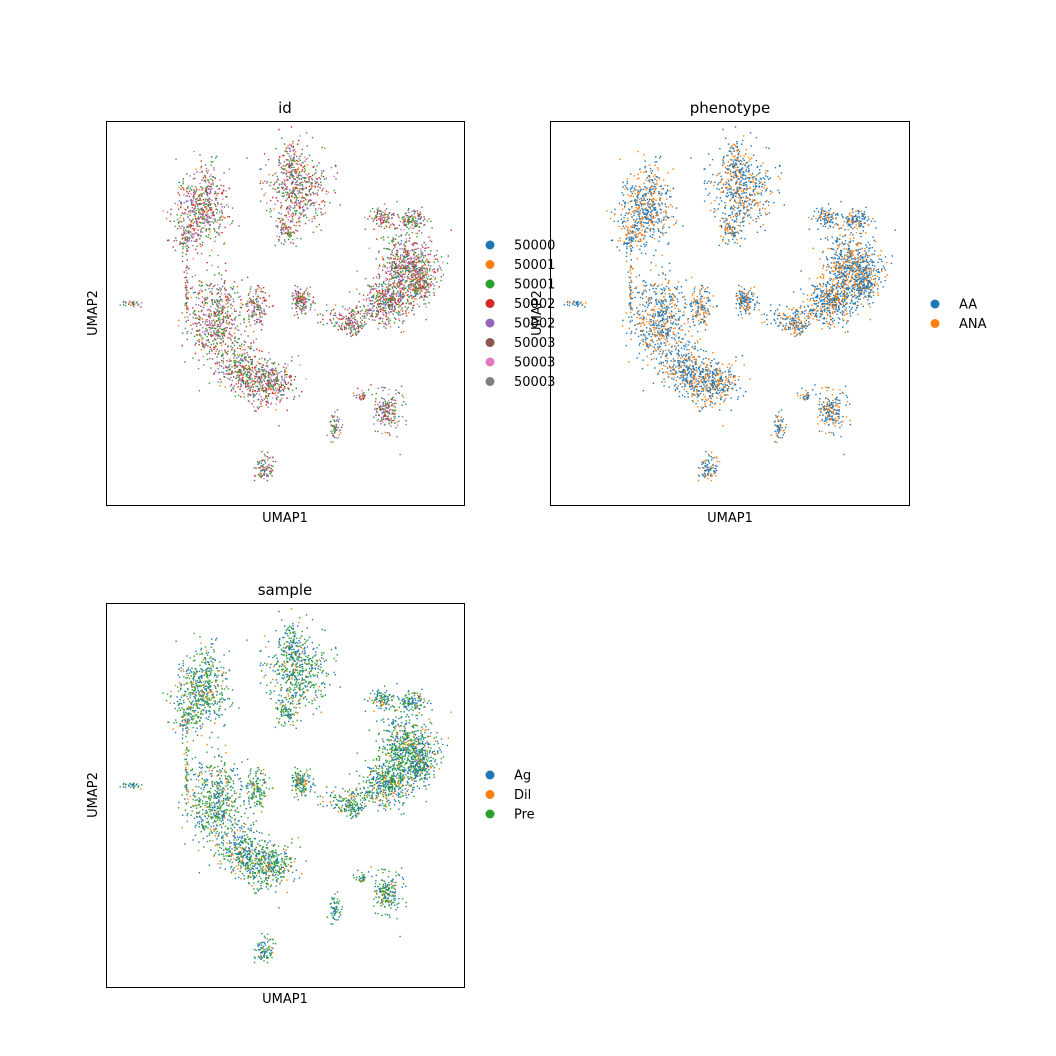  Describe the element at coordinates (285, 108) in the screenshot. I see `panel-title: id` at that location.